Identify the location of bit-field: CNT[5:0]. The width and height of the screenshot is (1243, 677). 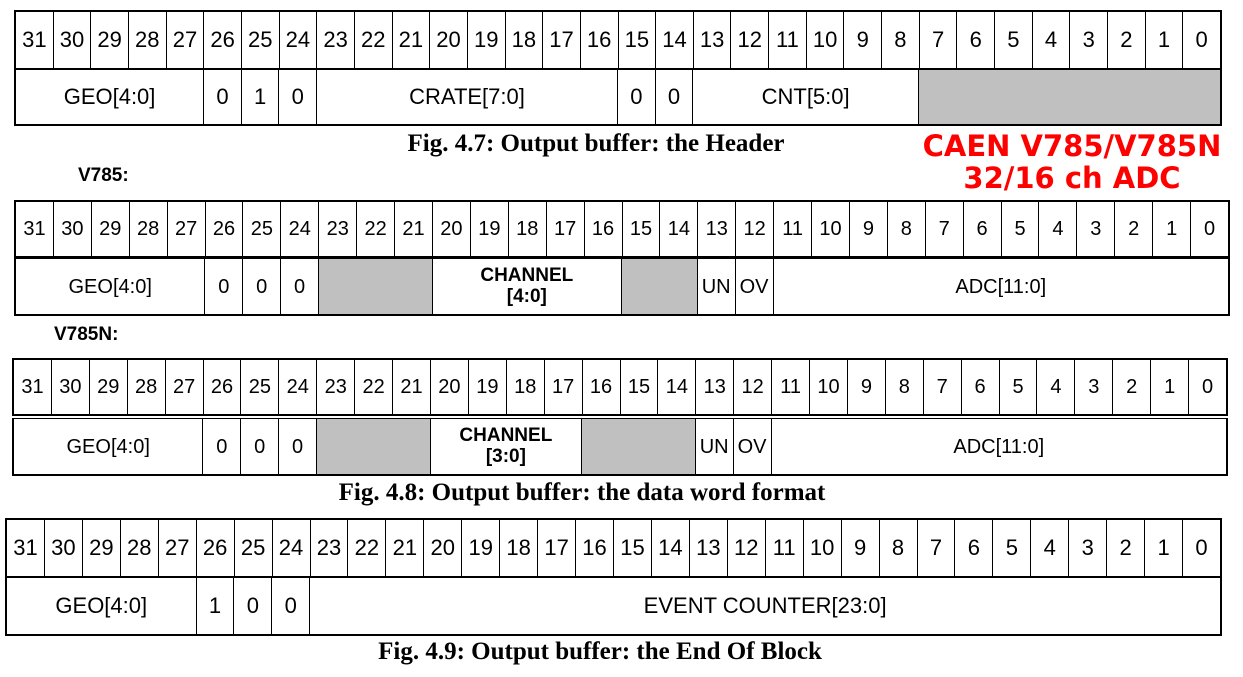
(806, 97).